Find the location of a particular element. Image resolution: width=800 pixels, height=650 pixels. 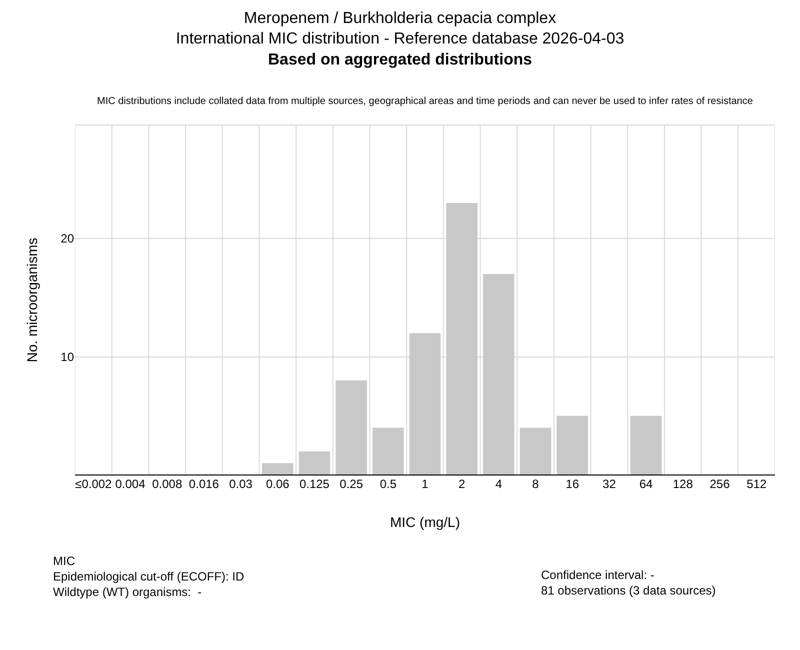

x-tick-label: 0.03 is located at coordinates (241, 484).